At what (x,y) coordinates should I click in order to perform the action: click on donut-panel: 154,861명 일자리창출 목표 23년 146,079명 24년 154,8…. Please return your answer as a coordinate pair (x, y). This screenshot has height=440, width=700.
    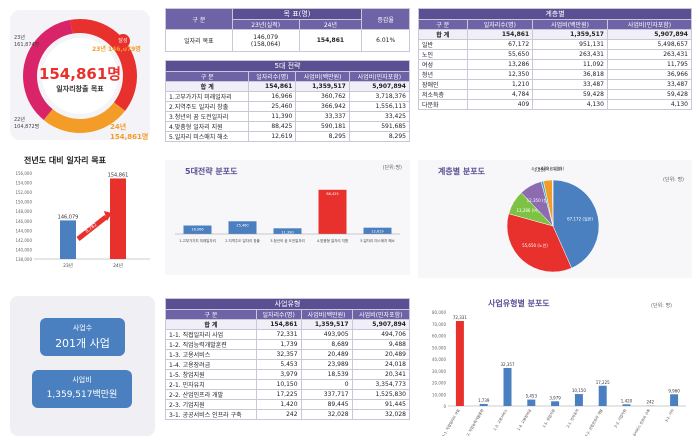
    Looking at the image, I should click on (80, 75).